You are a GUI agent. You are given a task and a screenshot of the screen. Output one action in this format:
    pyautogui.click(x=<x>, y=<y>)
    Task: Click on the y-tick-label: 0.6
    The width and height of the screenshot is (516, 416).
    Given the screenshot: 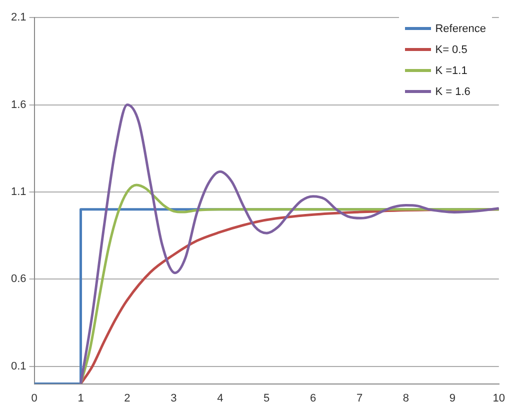 What is the action you would take?
    pyautogui.click(x=18, y=279)
    